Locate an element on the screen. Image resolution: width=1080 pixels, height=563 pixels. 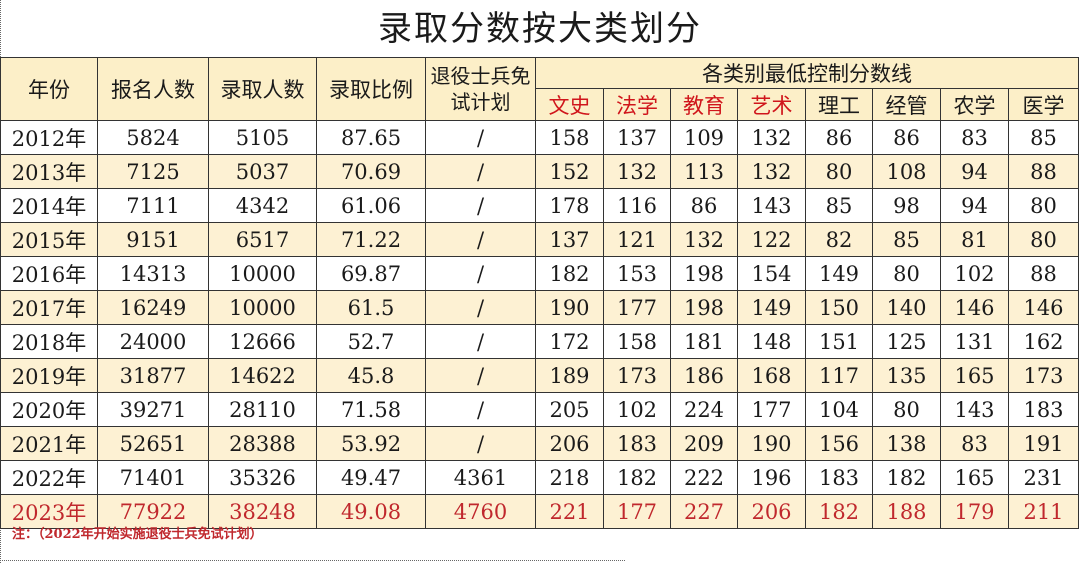
ratio-cell: 61.06 is located at coordinates (371, 205).